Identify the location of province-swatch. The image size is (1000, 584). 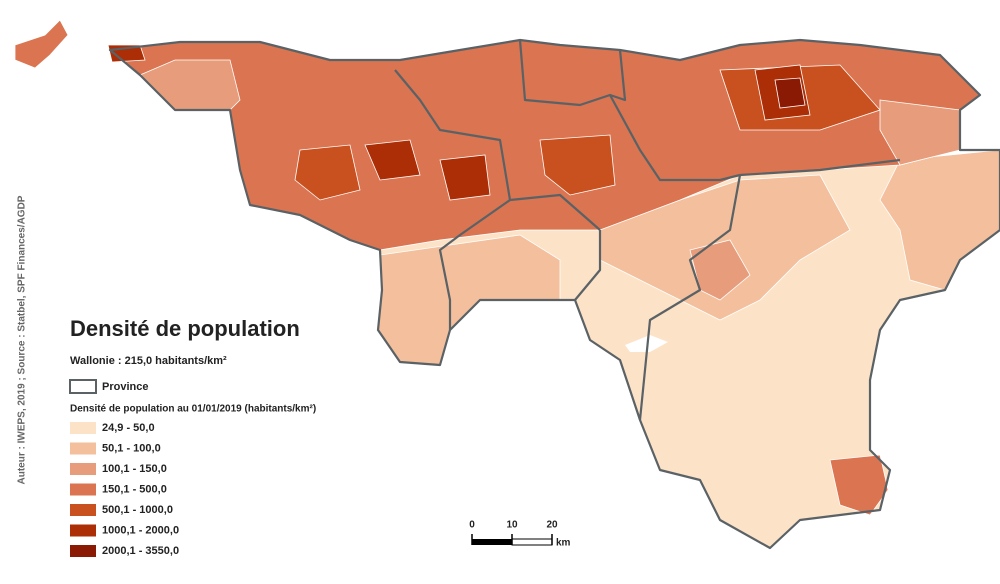
(83, 386).